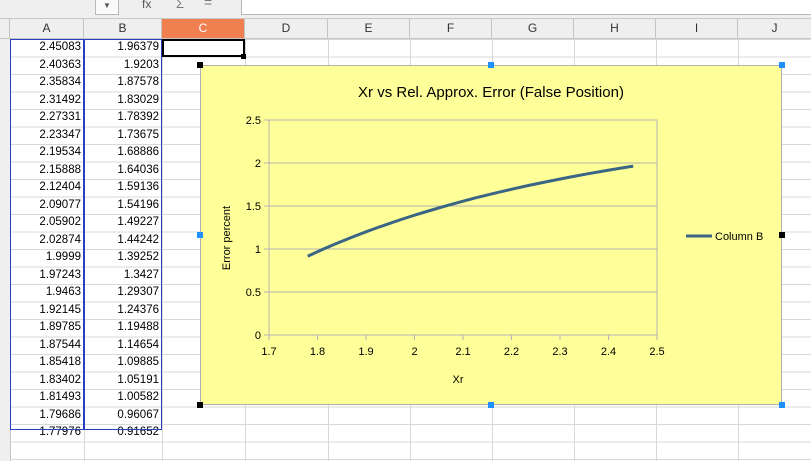 The width and height of the screenshot is (811, 461). Describe the element at coordinates (60, 134) in the screenshot. I see `cell-a6: 2.23347` at that location.